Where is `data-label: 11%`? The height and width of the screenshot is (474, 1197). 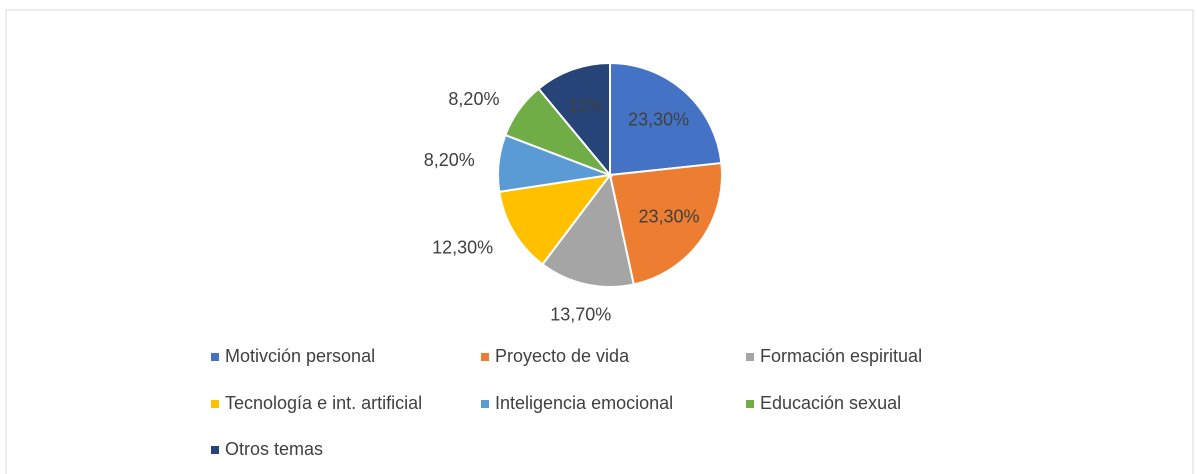 data-label: 11% is located at coordinates (585, 105).